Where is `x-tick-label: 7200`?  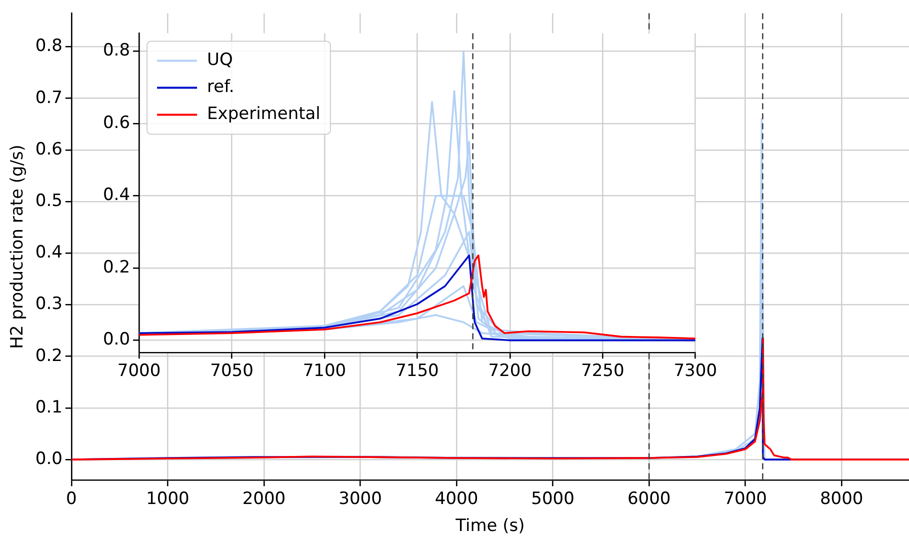
x-tick-label: 7200 is located at coordinates (510, 371).